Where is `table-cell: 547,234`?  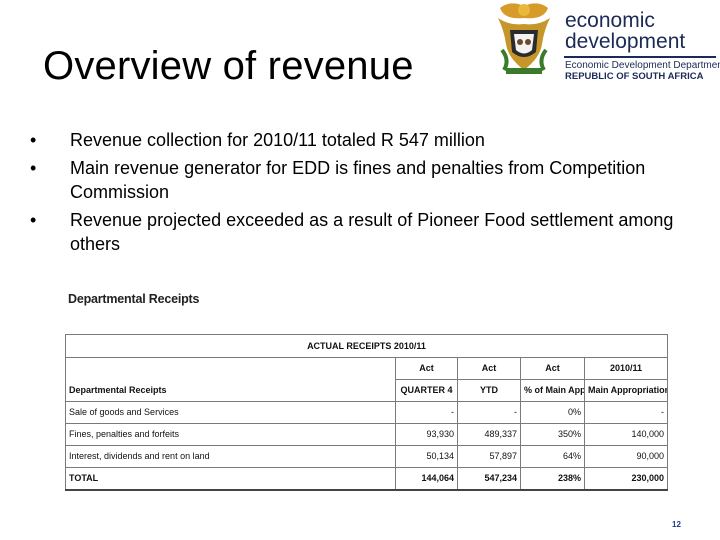 table-cell: 547,234 is located at coordinates (489, 479).